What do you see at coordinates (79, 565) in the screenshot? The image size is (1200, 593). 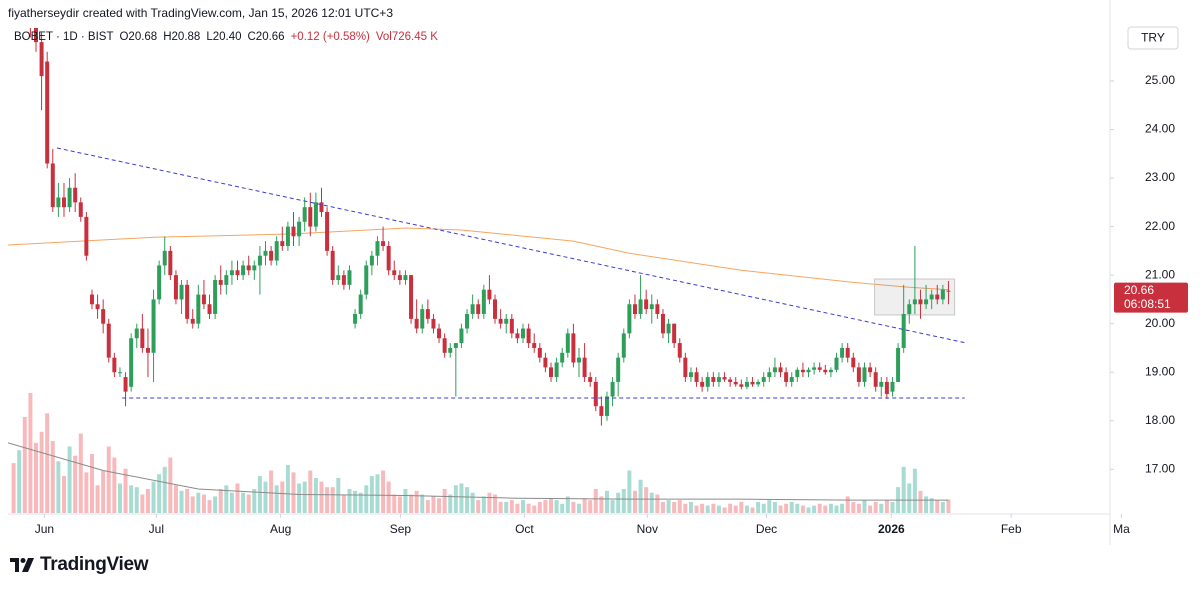 I see `logo: TradingView` at bounding box center [79, 565].